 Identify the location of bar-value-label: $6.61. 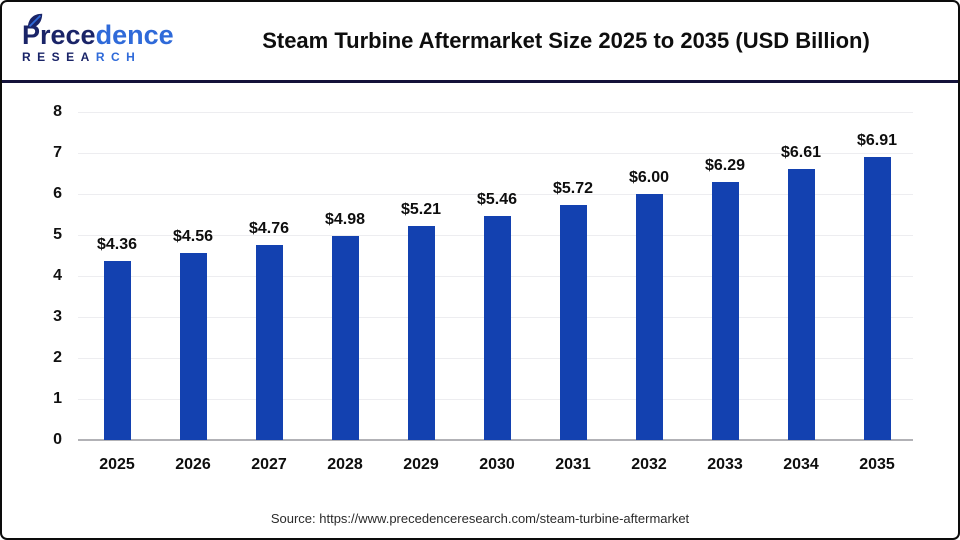
(801, 152).